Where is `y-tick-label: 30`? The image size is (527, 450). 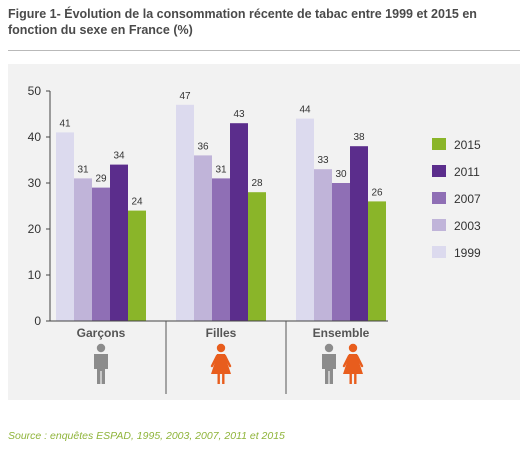
y-tick-label: 30 is located at coordinates (35, 183).